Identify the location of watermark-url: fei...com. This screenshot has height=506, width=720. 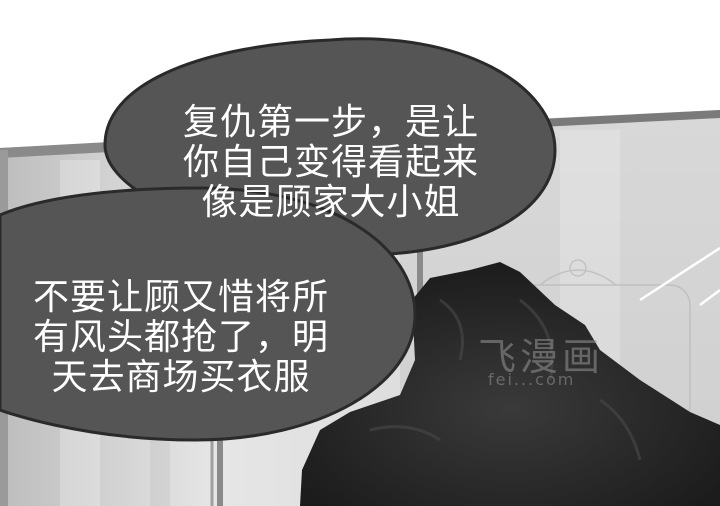
(532, 379).